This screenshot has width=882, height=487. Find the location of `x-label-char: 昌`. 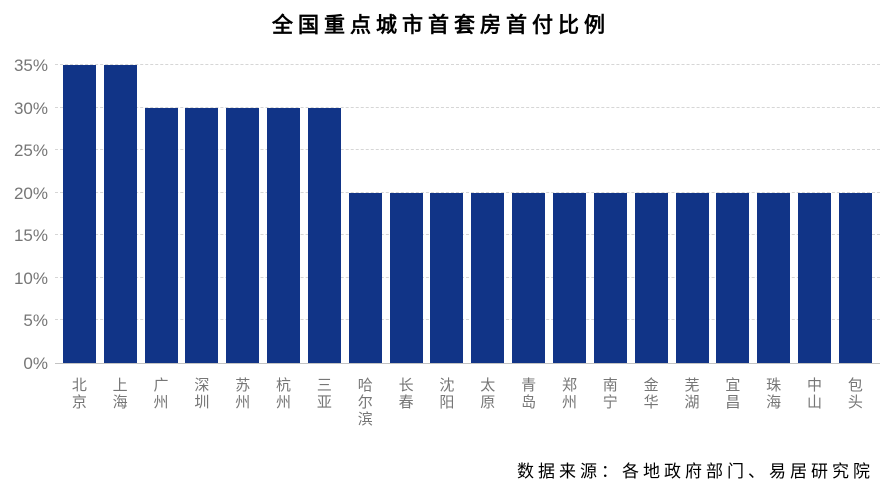

x-label-char: 昌 is located at coordinates (733, 402).